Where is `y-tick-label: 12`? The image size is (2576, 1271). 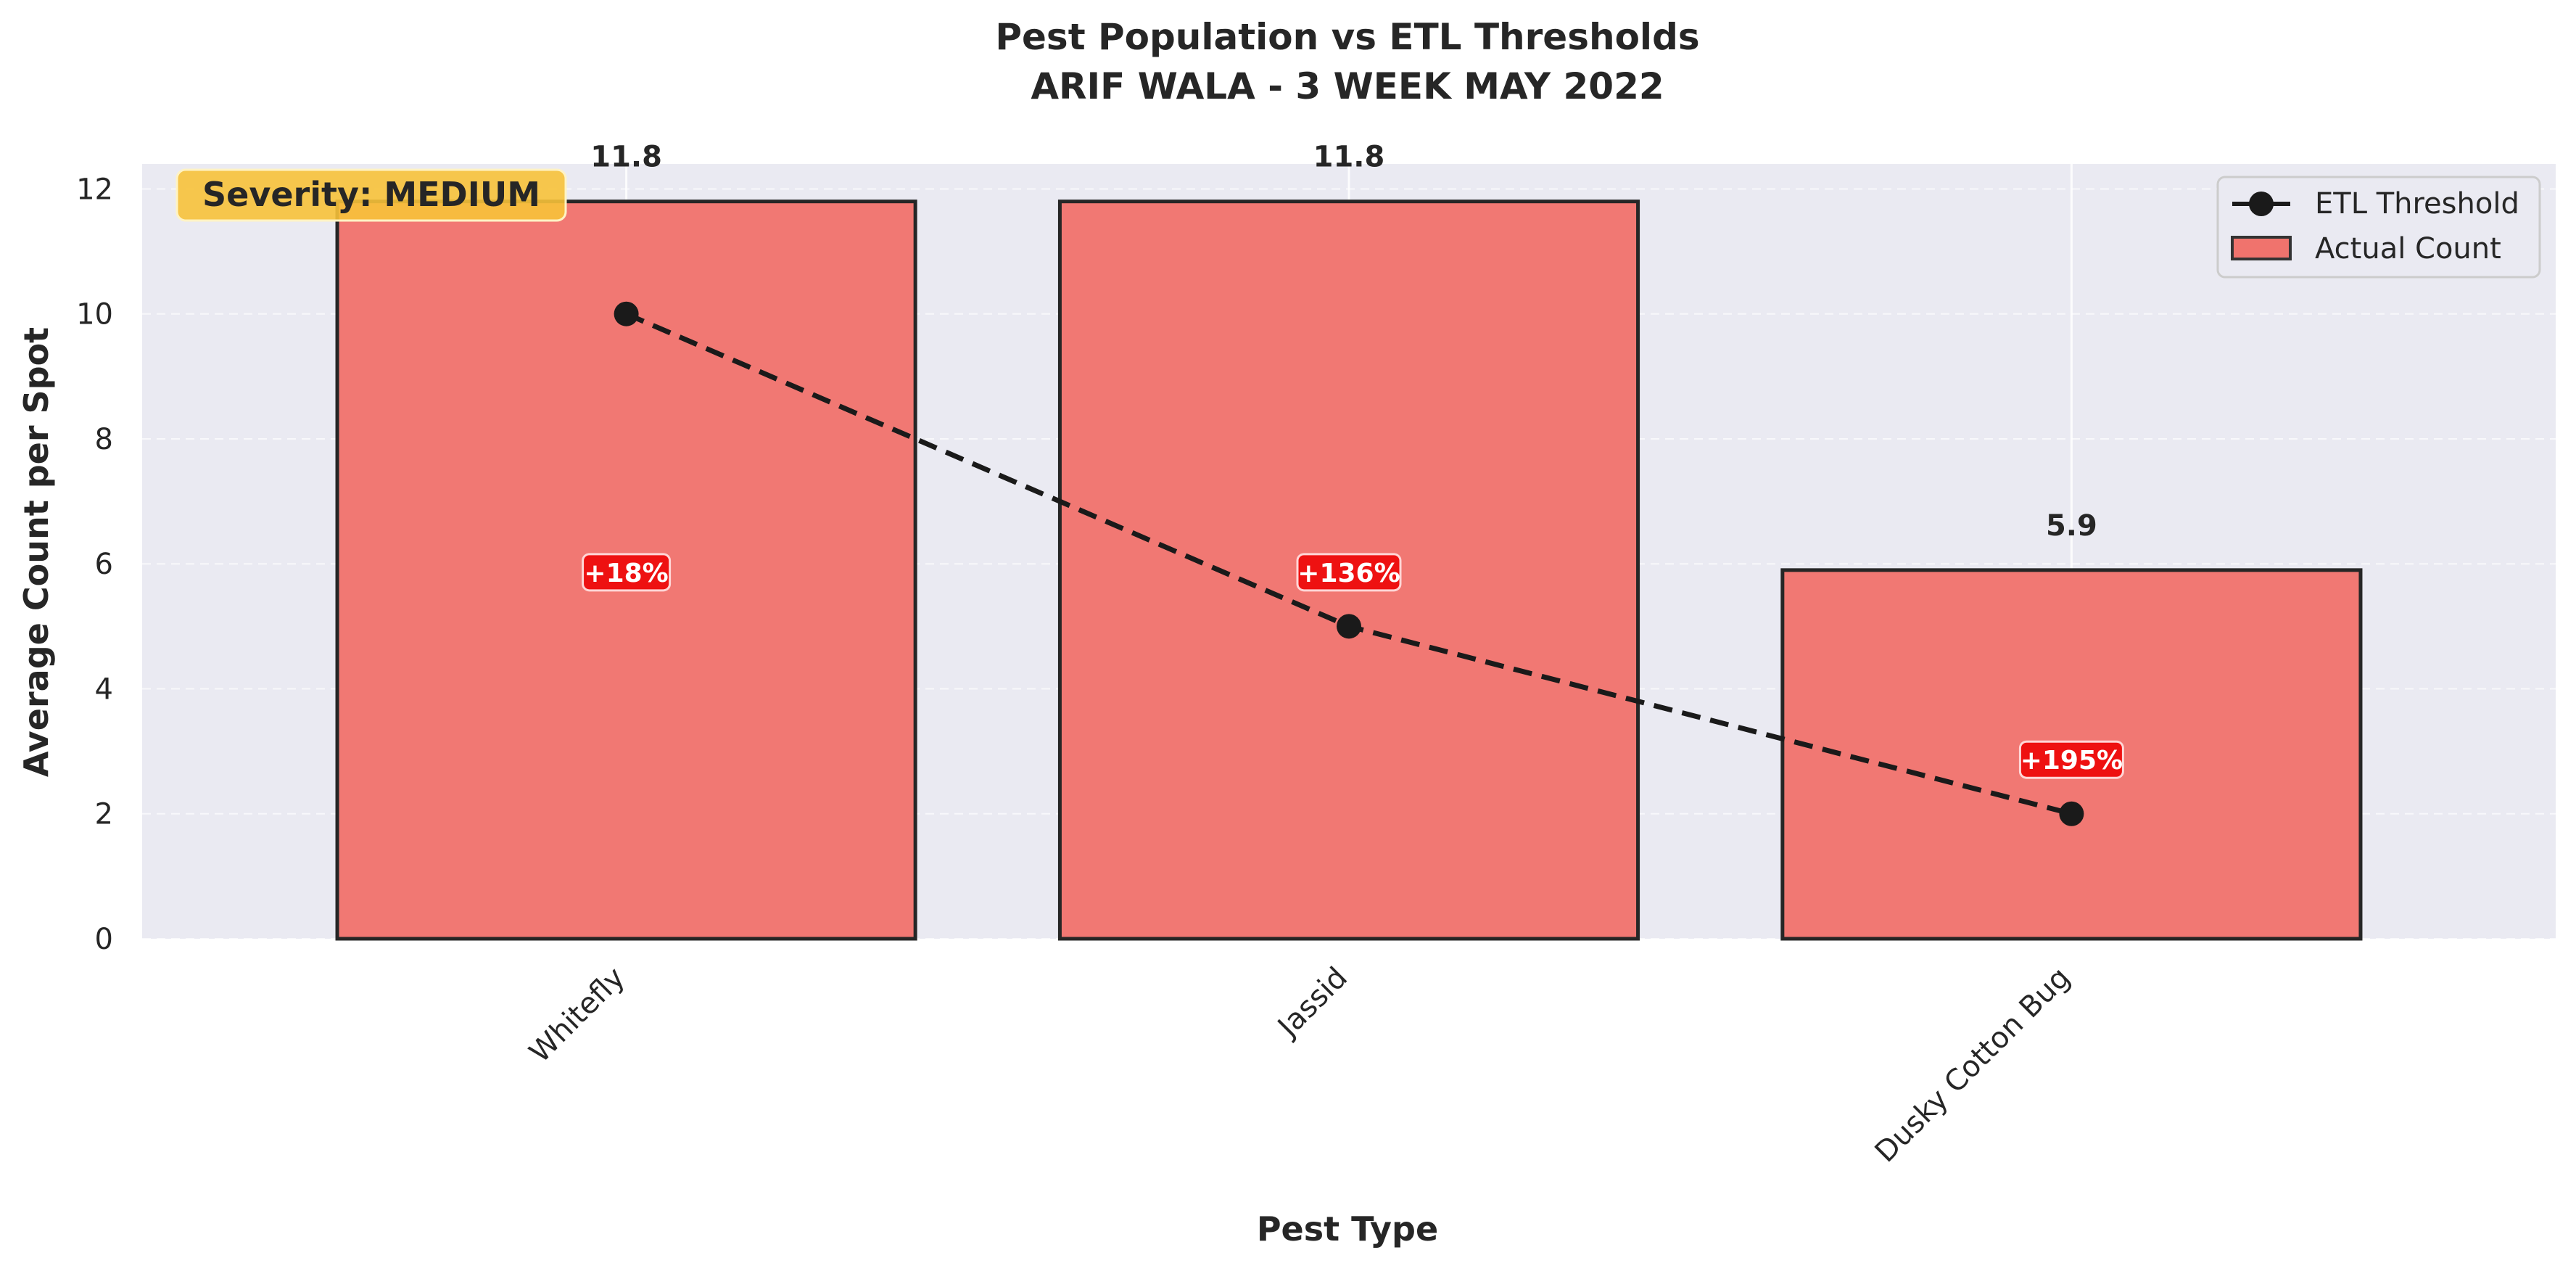
y-tick-label: 12 is located at coordinates (94, 189).